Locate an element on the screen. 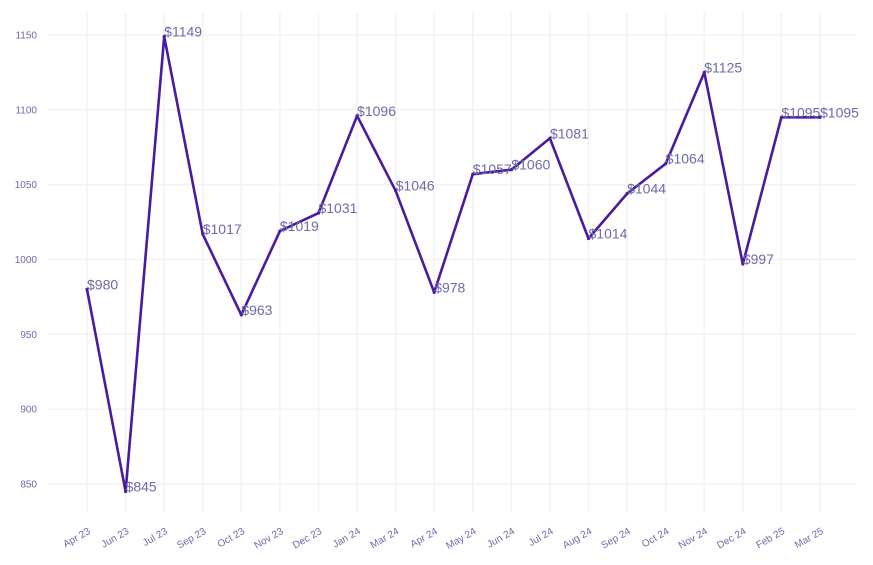  y-tick-label: 1000 is located at coordinates (26, 260).